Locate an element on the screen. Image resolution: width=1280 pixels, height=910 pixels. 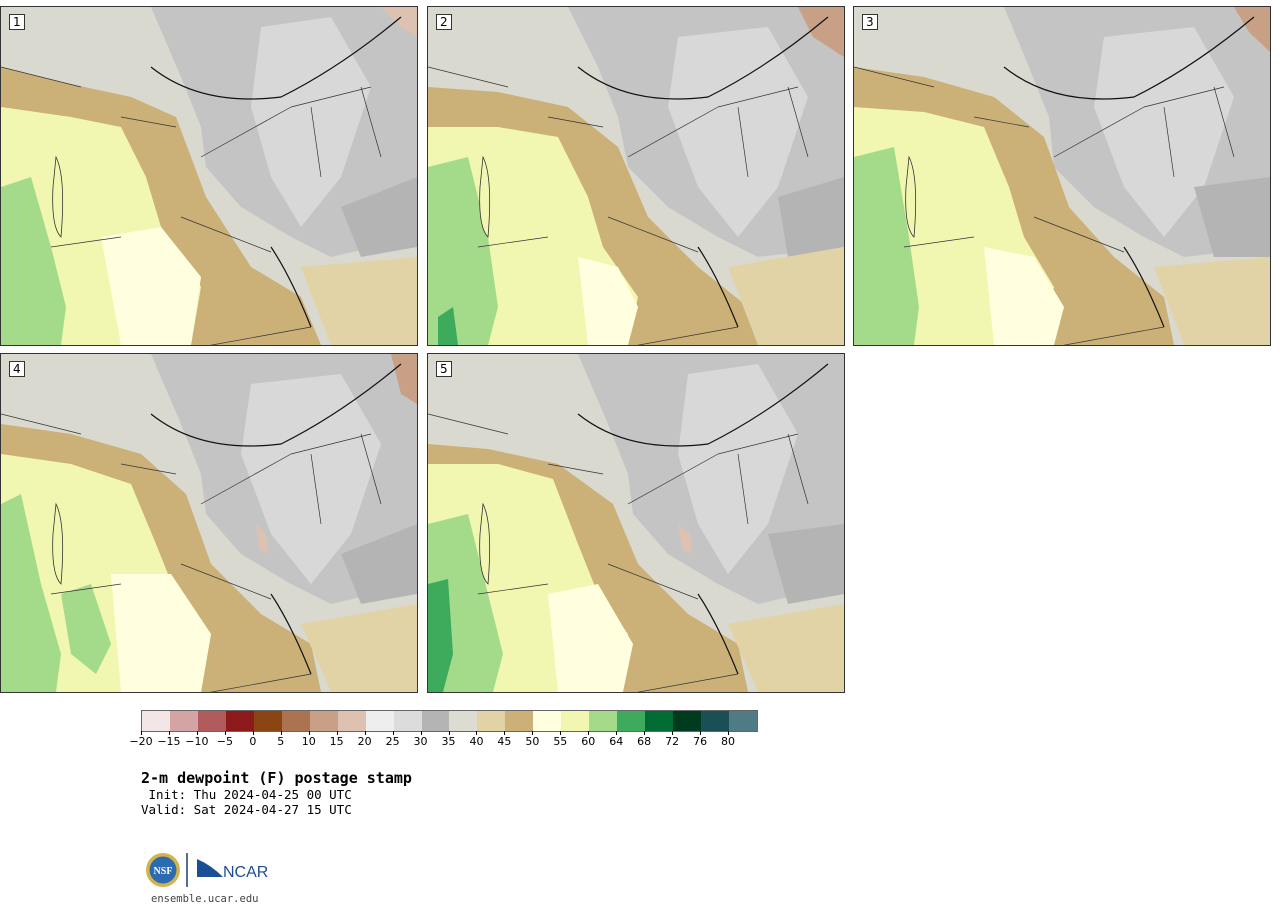
colorbar-tick-label: 60 is located at coordinates (588, 741).